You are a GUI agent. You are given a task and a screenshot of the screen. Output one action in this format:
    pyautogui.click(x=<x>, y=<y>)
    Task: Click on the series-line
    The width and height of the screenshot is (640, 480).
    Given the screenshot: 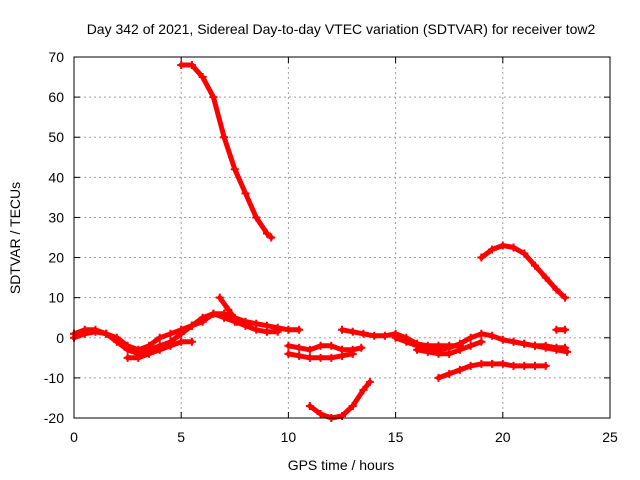 What is the action you would take?
    pyautogui.click(x=226, y=151)
    